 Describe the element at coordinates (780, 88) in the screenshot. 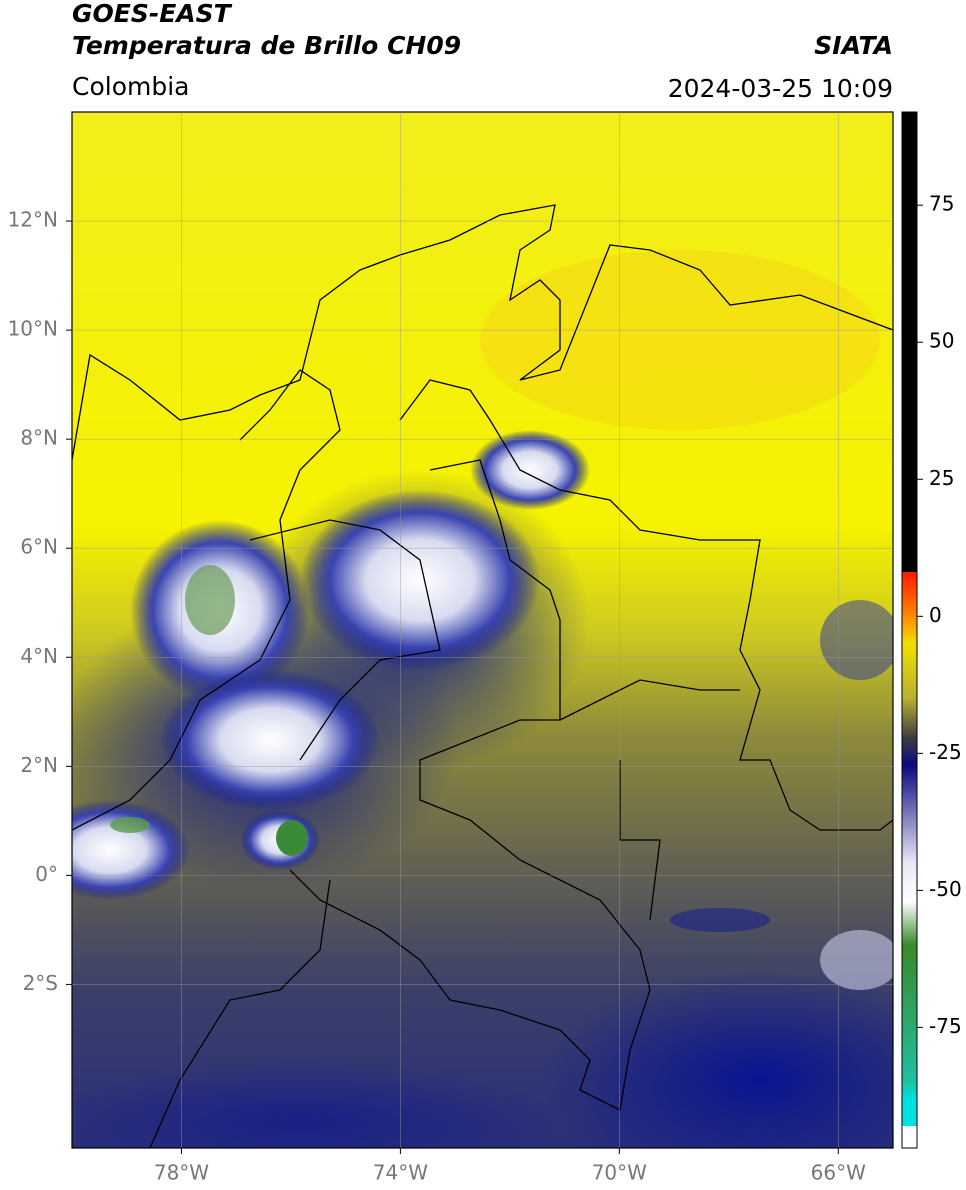

I see `datetime: 2024-03-25 10:09` at that location.